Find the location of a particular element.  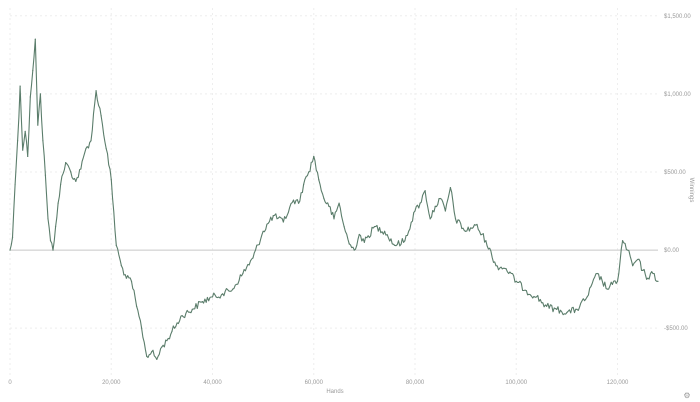

y-axis-ticks: $1,500.00 $1,000.00 $500.00 $0.00 -$500.00 is located at coordinates (677, 173).